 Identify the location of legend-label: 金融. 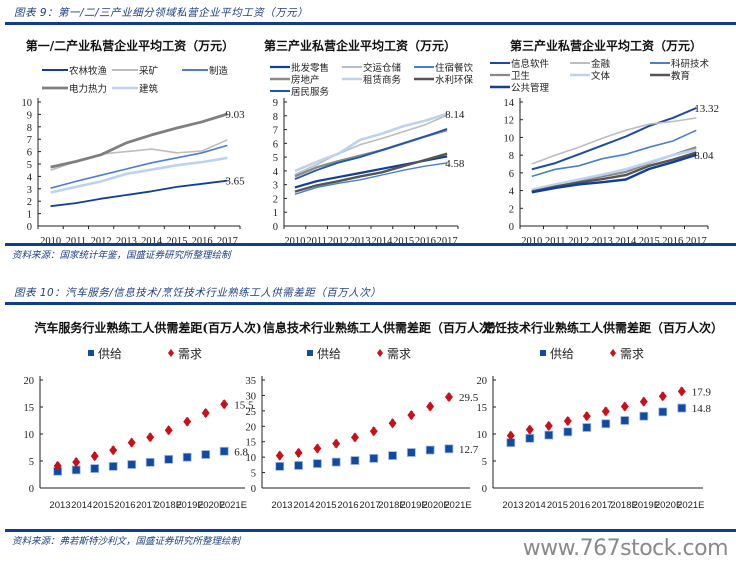
(601, 64).